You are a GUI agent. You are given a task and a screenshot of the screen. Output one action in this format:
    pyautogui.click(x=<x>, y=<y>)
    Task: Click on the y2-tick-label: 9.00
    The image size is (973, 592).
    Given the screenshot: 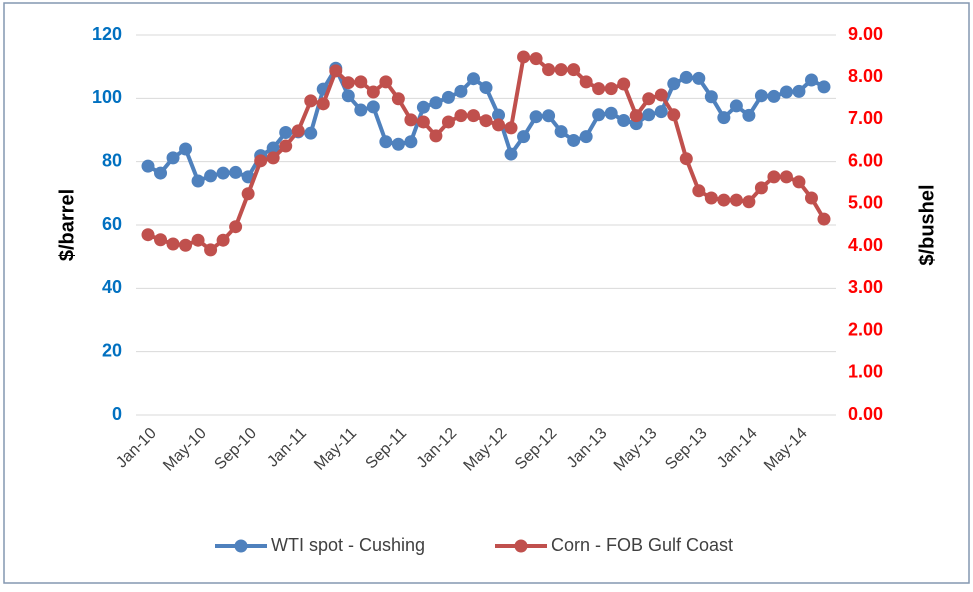 What is the action you would take?
    pyautogui.click(x=865, y=34)
    